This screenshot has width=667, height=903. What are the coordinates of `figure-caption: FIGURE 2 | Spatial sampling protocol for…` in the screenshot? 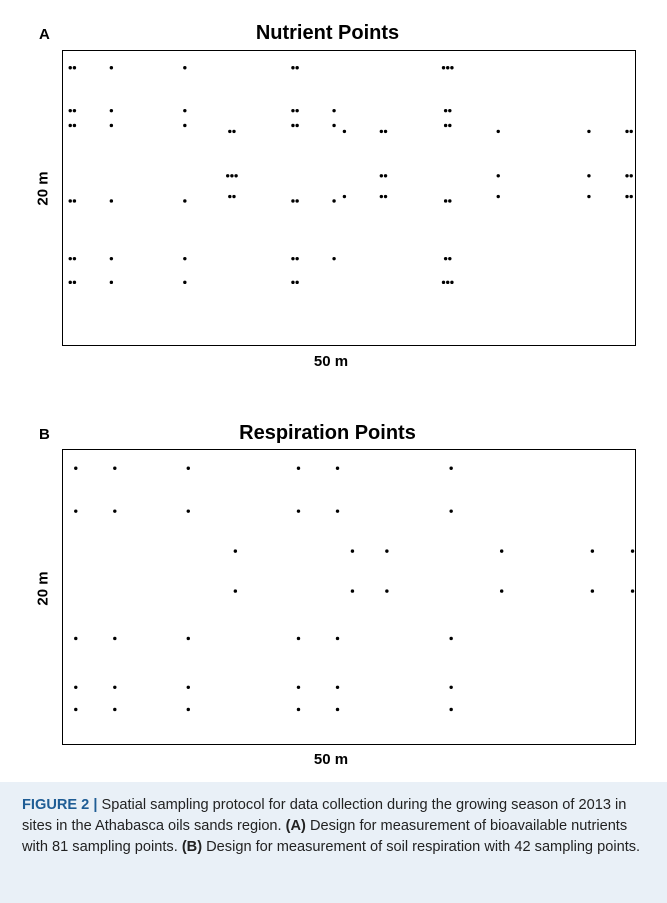 It's located at (333, 842).